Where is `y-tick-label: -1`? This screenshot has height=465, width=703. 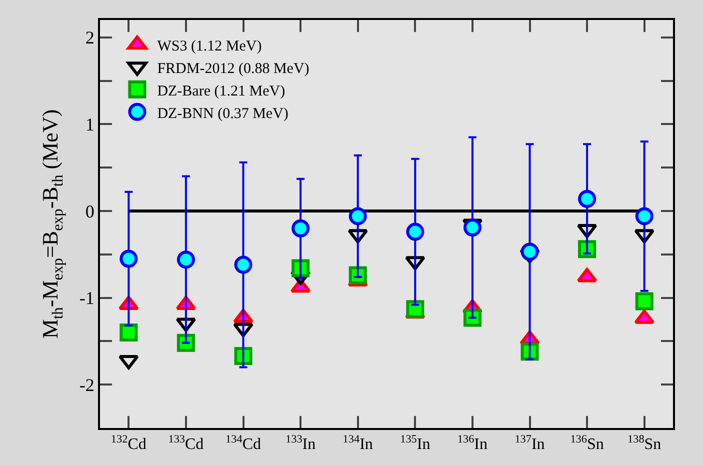
y-tick-label: -1 is located at coordinates (86, 298).